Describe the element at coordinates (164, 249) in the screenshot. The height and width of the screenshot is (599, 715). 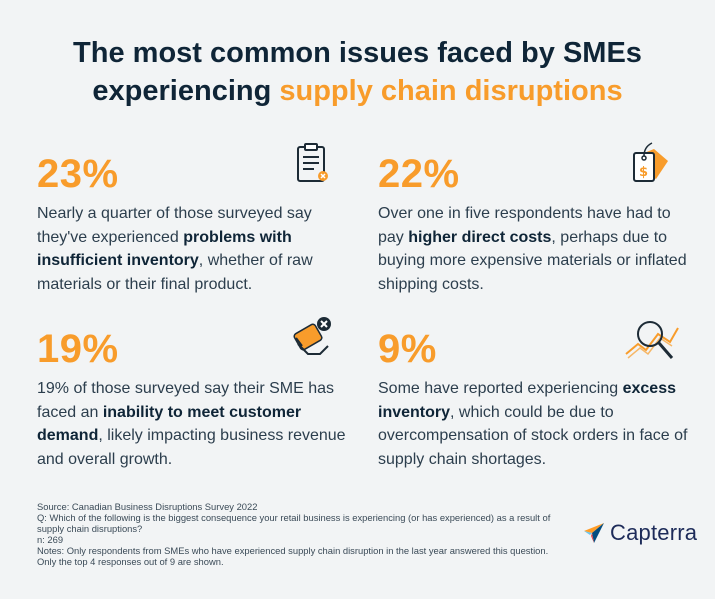
I see `stat-highlight: problems with insufficient inventory` at that location.